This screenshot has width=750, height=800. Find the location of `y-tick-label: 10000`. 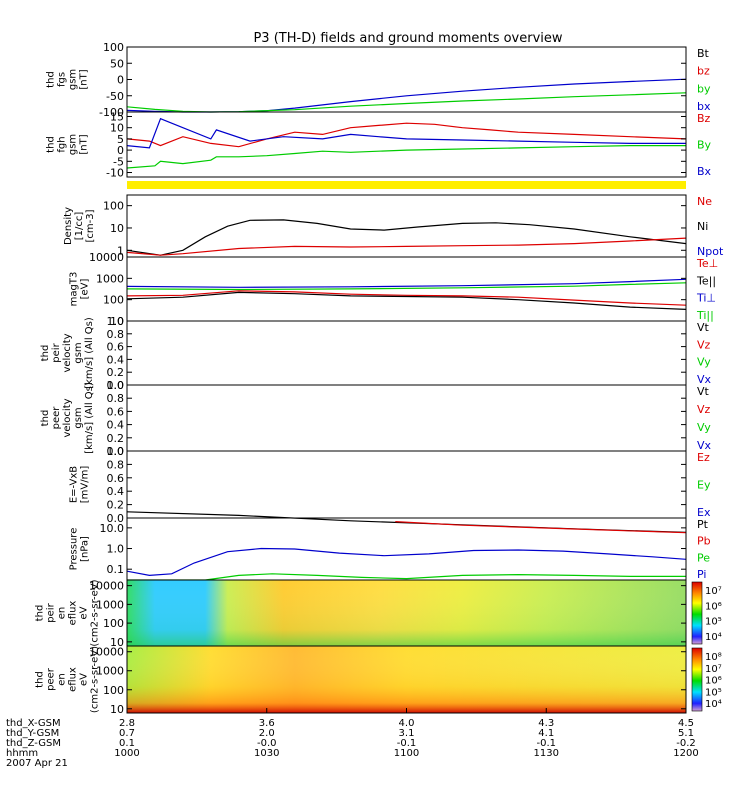

y-tick-label: 10000 is located at coordinates (106, 257).